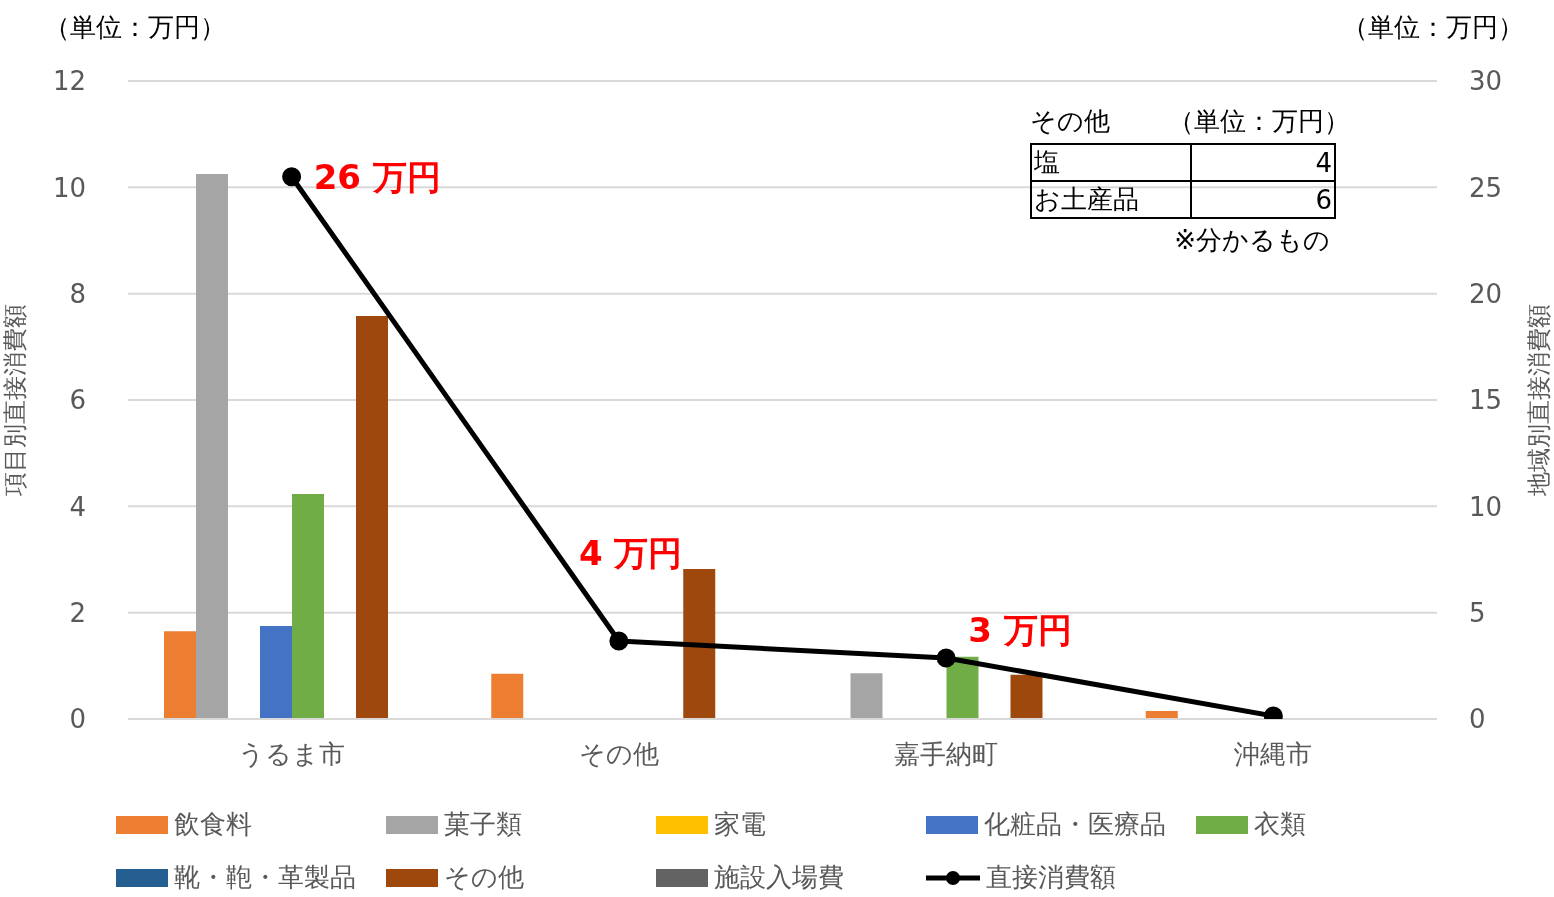 Image resolution: width=1554 pixels, height=897 pixels. Describe the element at coordinates (77, 293) in the screenshot. I see `y-tick-label: 8` at that location.